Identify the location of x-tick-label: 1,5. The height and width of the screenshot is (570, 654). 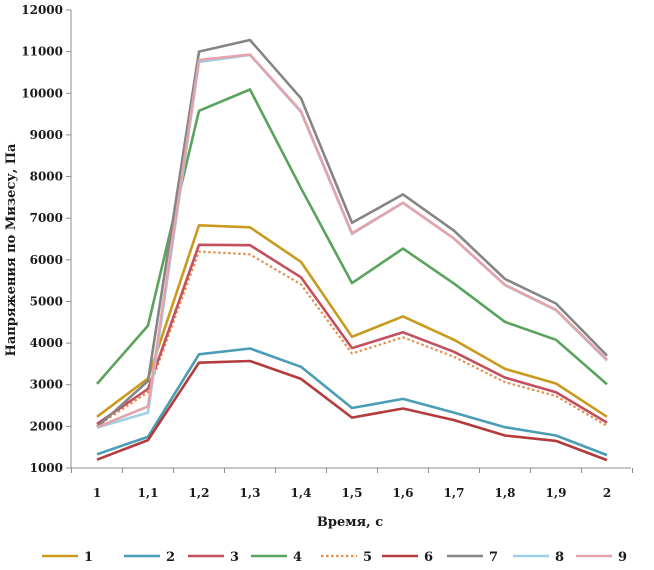
(352, 493).